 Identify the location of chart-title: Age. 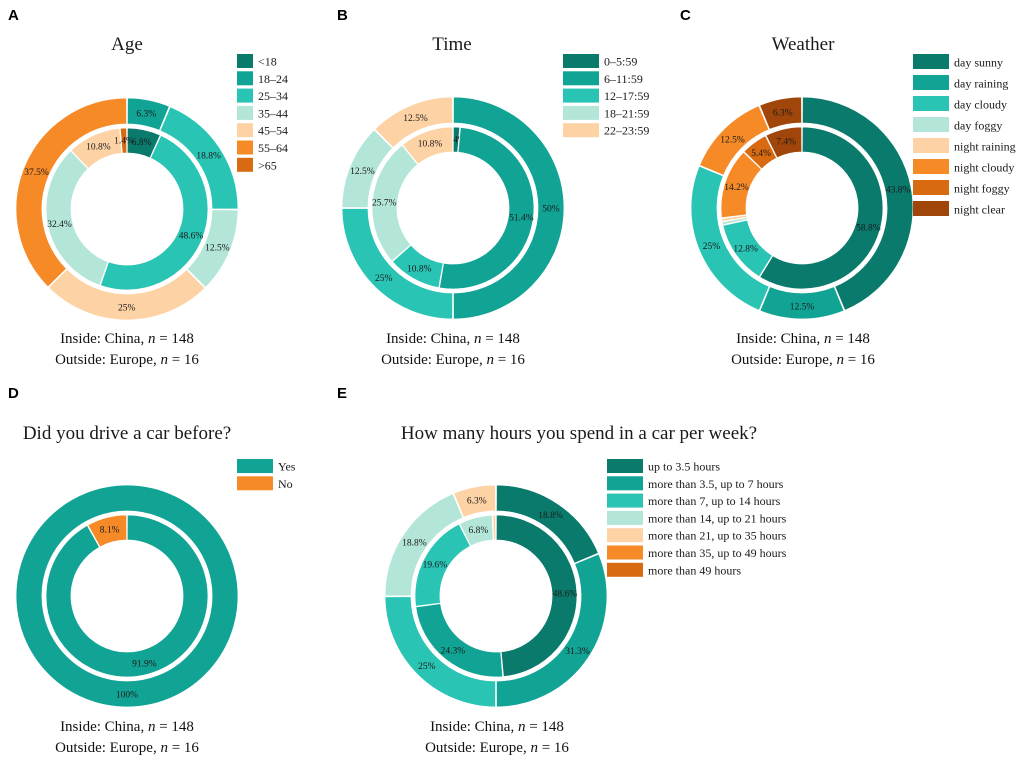
(127, 44).